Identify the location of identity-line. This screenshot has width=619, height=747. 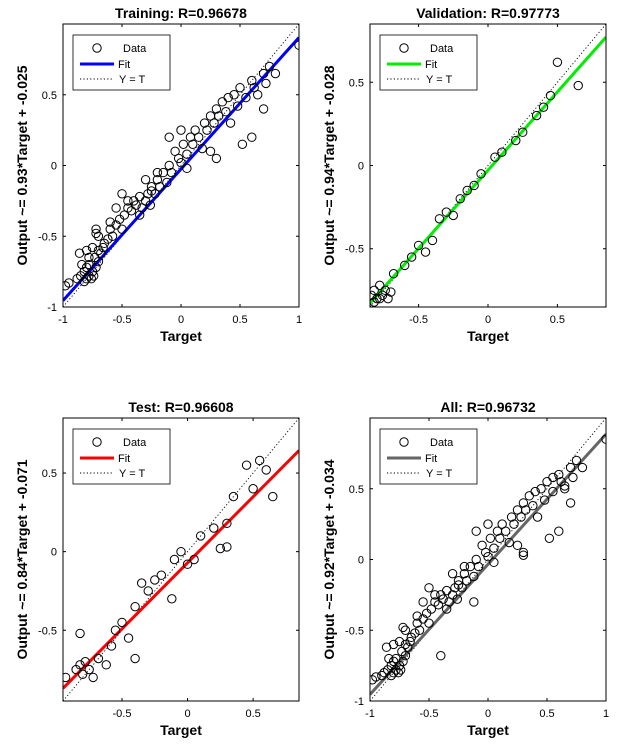
(181, 559).